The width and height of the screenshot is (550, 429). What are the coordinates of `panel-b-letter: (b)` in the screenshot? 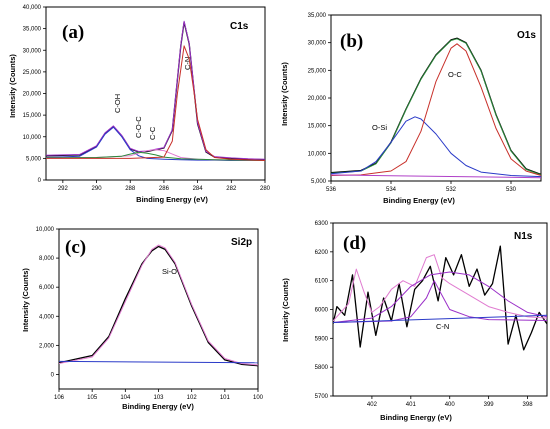 It's located at (351, 41).